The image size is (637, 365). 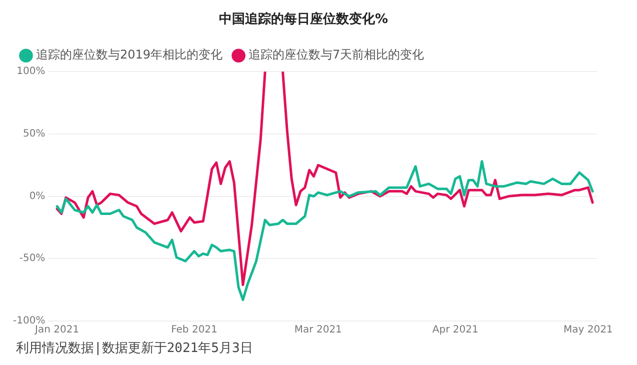 What do you see at coordinates (455, 330) in the screenshot?
I see `x-tick-label: Apr 2021` at bounding box center [455, 330].